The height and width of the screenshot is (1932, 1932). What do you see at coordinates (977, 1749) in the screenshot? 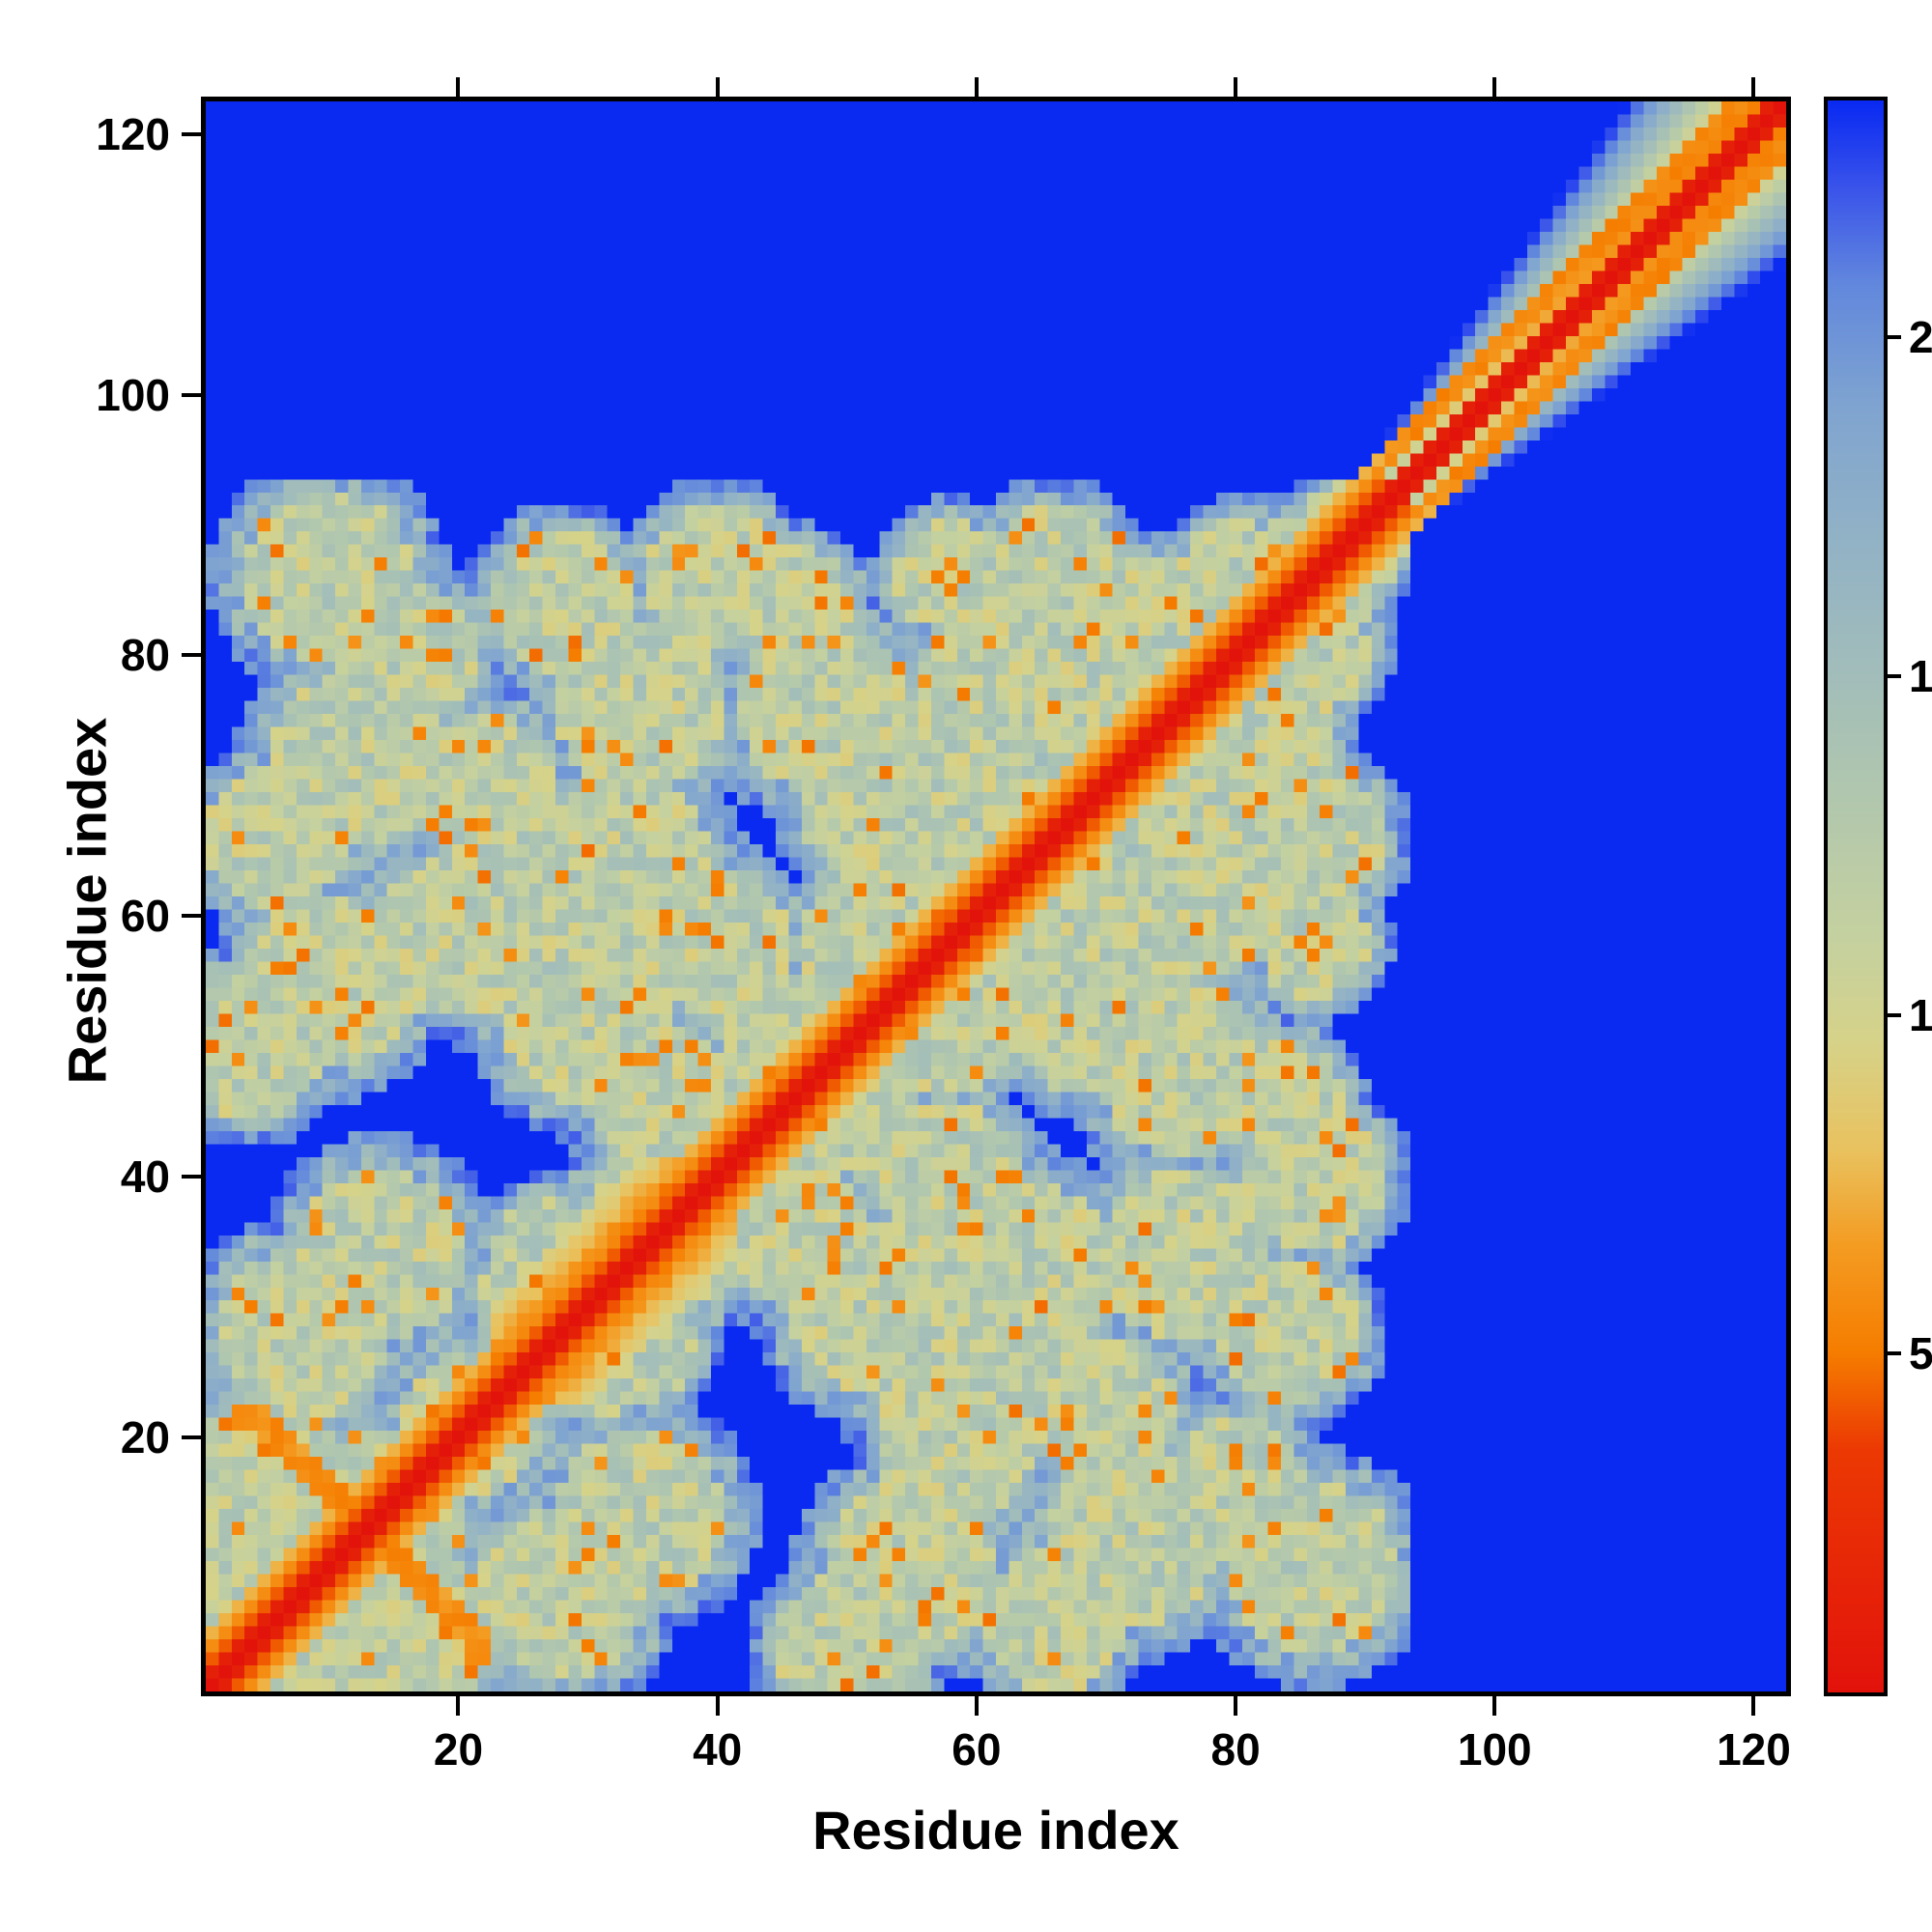
I see `x-tick-label: 60` at bounding box center [977, 1749].